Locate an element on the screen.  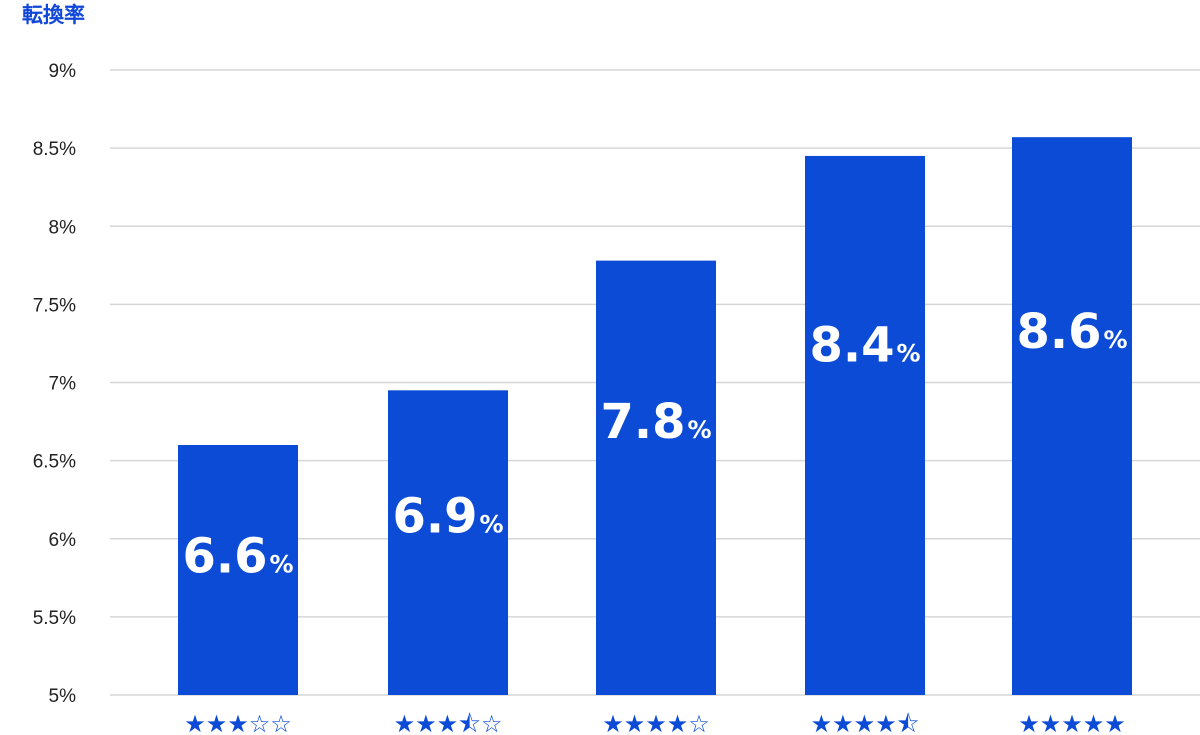
bar-value-label: 7.8% is located at coordinates (655, 422).